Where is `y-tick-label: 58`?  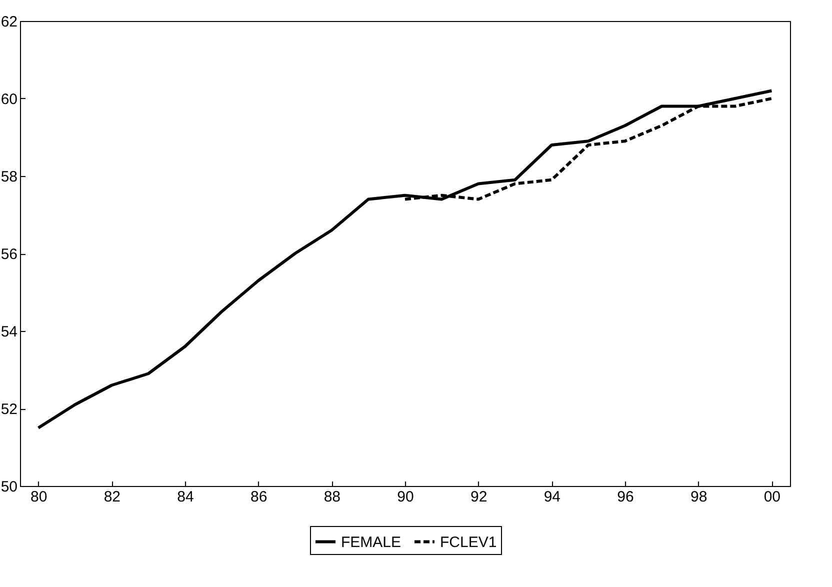 y-tick-label: 58 is located at coordinates (9, 177).